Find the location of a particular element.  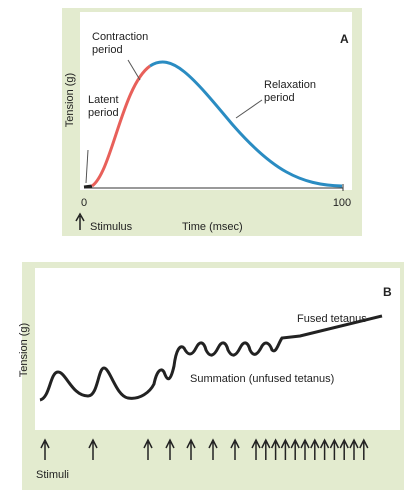

annotation: Summation (unfused tetanus) is located at coordinates (262, 379).